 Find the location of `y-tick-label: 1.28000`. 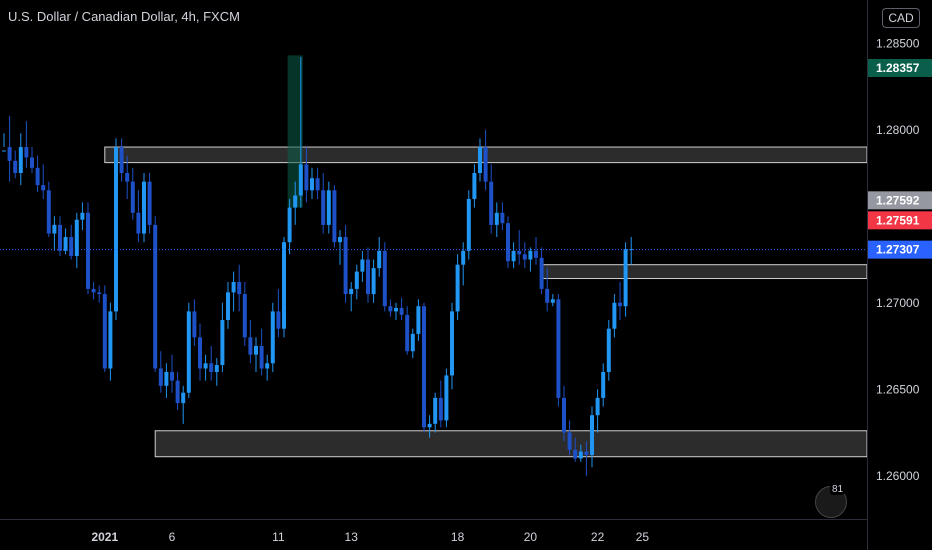

y-tick-label: 1.28000 is located at coordinates (898, 130).